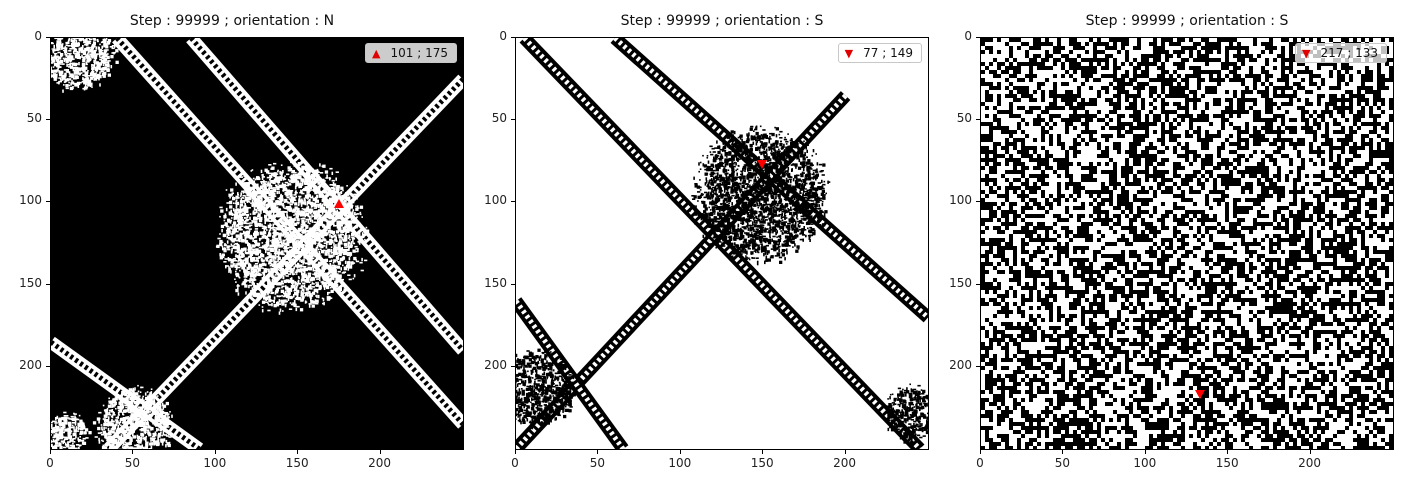 Image resolution: width=1409 pixels, height=488 pixels. Describe the element at coordinates (722, 21) in the screenshot. I see `plot-title-2: Step : 99999 ; orientation : S` at that location.